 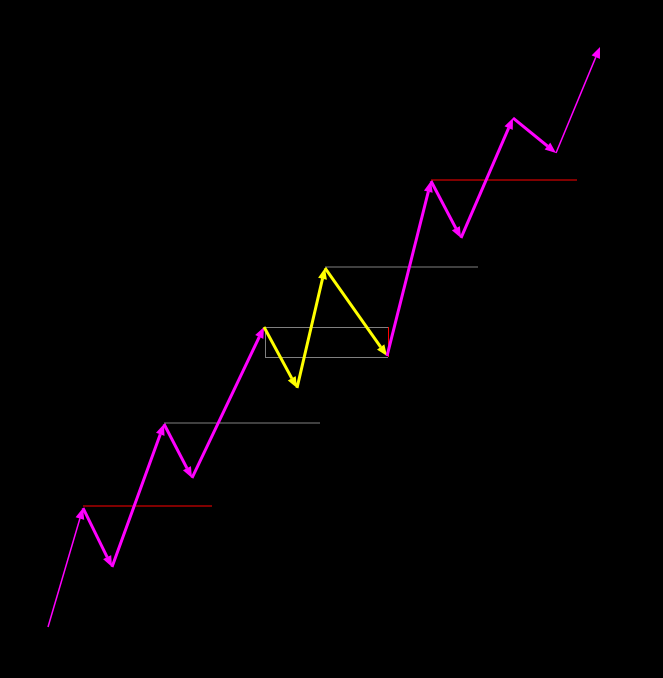 What do you see at coordinates (485, 183) in the screenshot?
I see `leg-11-shaft` at bounding box center [485, 183].